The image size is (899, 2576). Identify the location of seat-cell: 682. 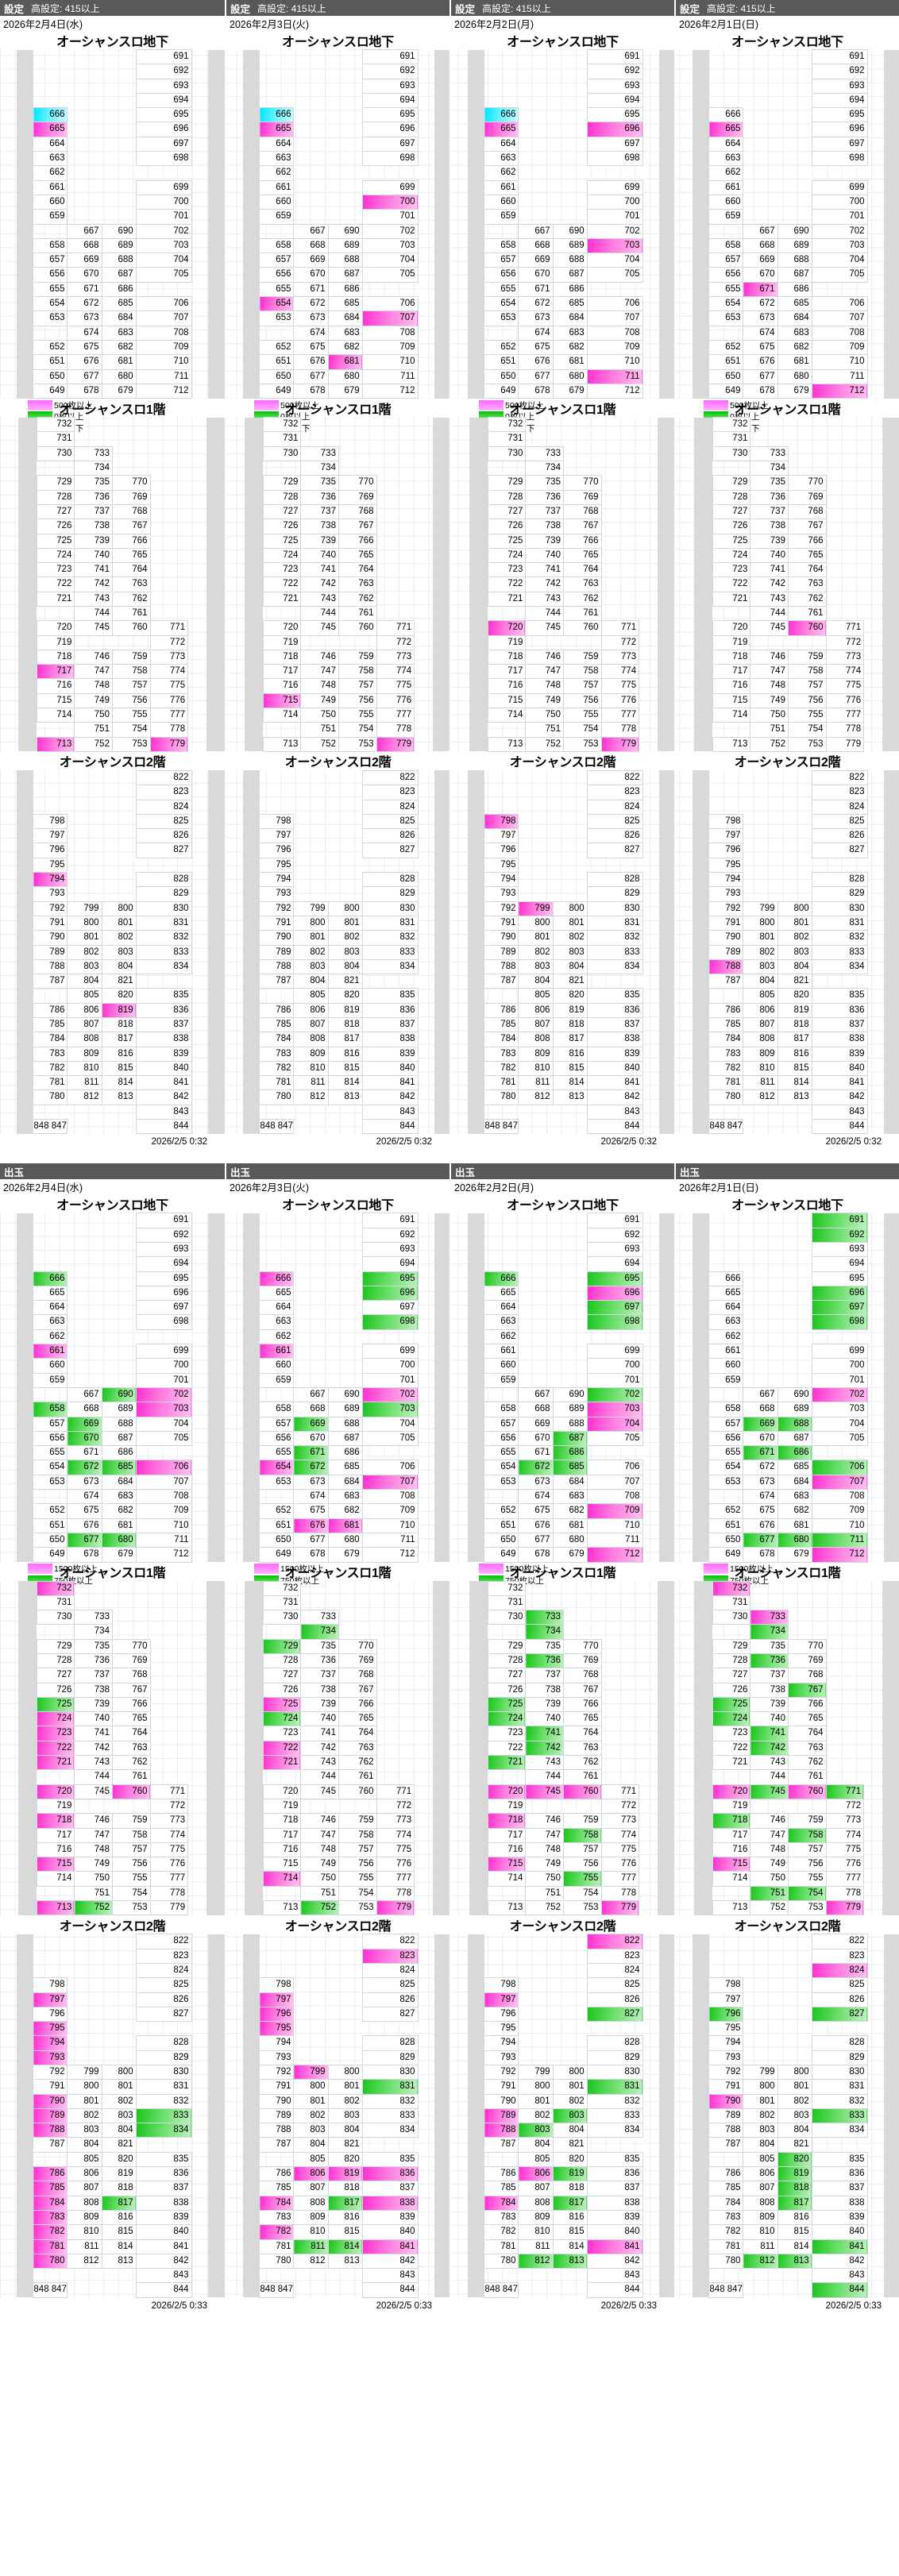
(345, 1511).